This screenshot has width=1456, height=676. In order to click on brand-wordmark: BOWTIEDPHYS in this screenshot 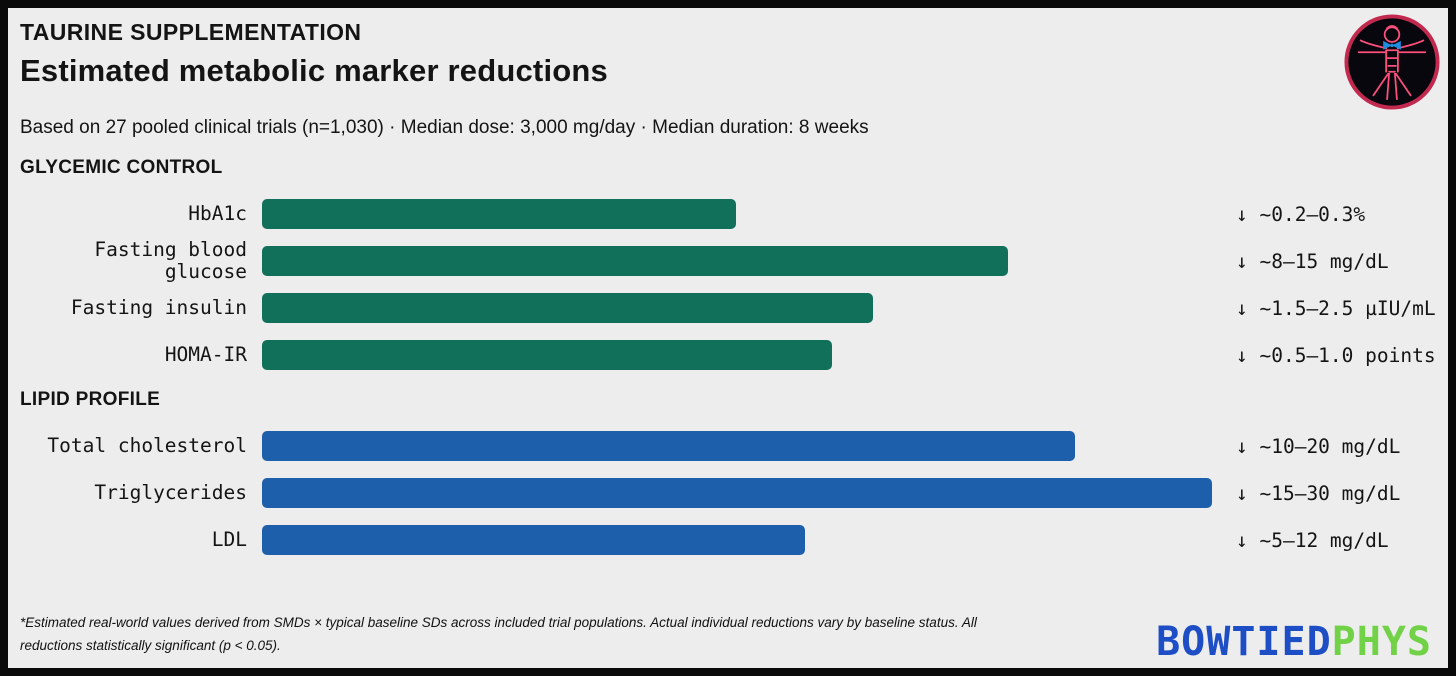, I will do `click(1294, 642)`.